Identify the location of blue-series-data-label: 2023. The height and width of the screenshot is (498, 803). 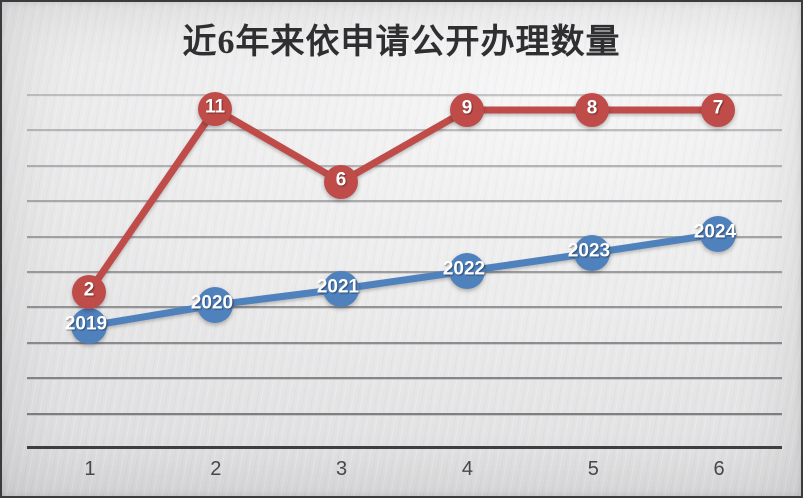
(589, 251).